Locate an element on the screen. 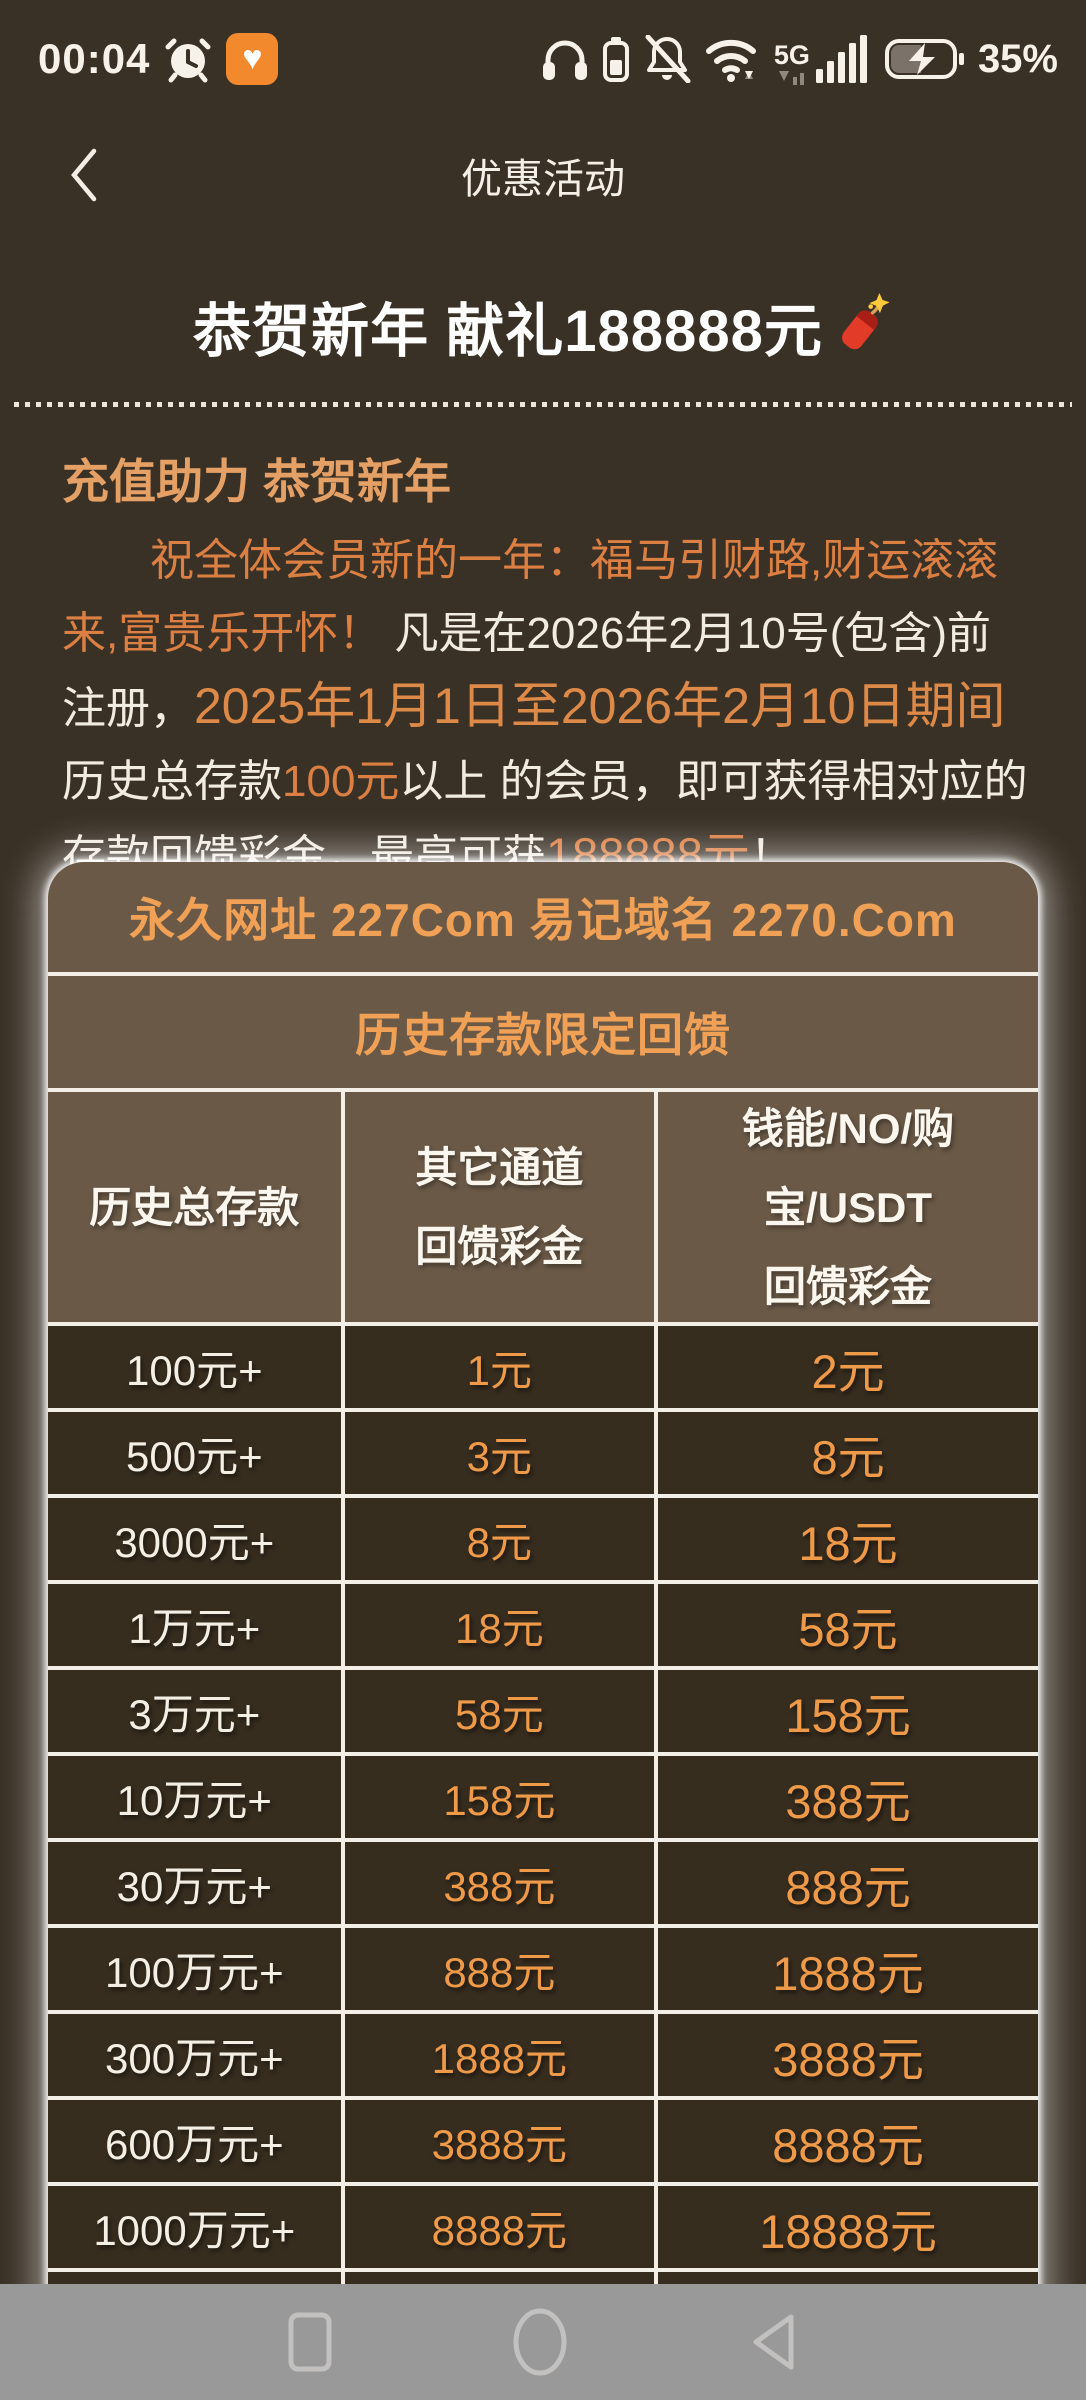 This screenshot has height=2400, width=1086. table-cell: 300万元+ is located at coordinates (194, 2055).